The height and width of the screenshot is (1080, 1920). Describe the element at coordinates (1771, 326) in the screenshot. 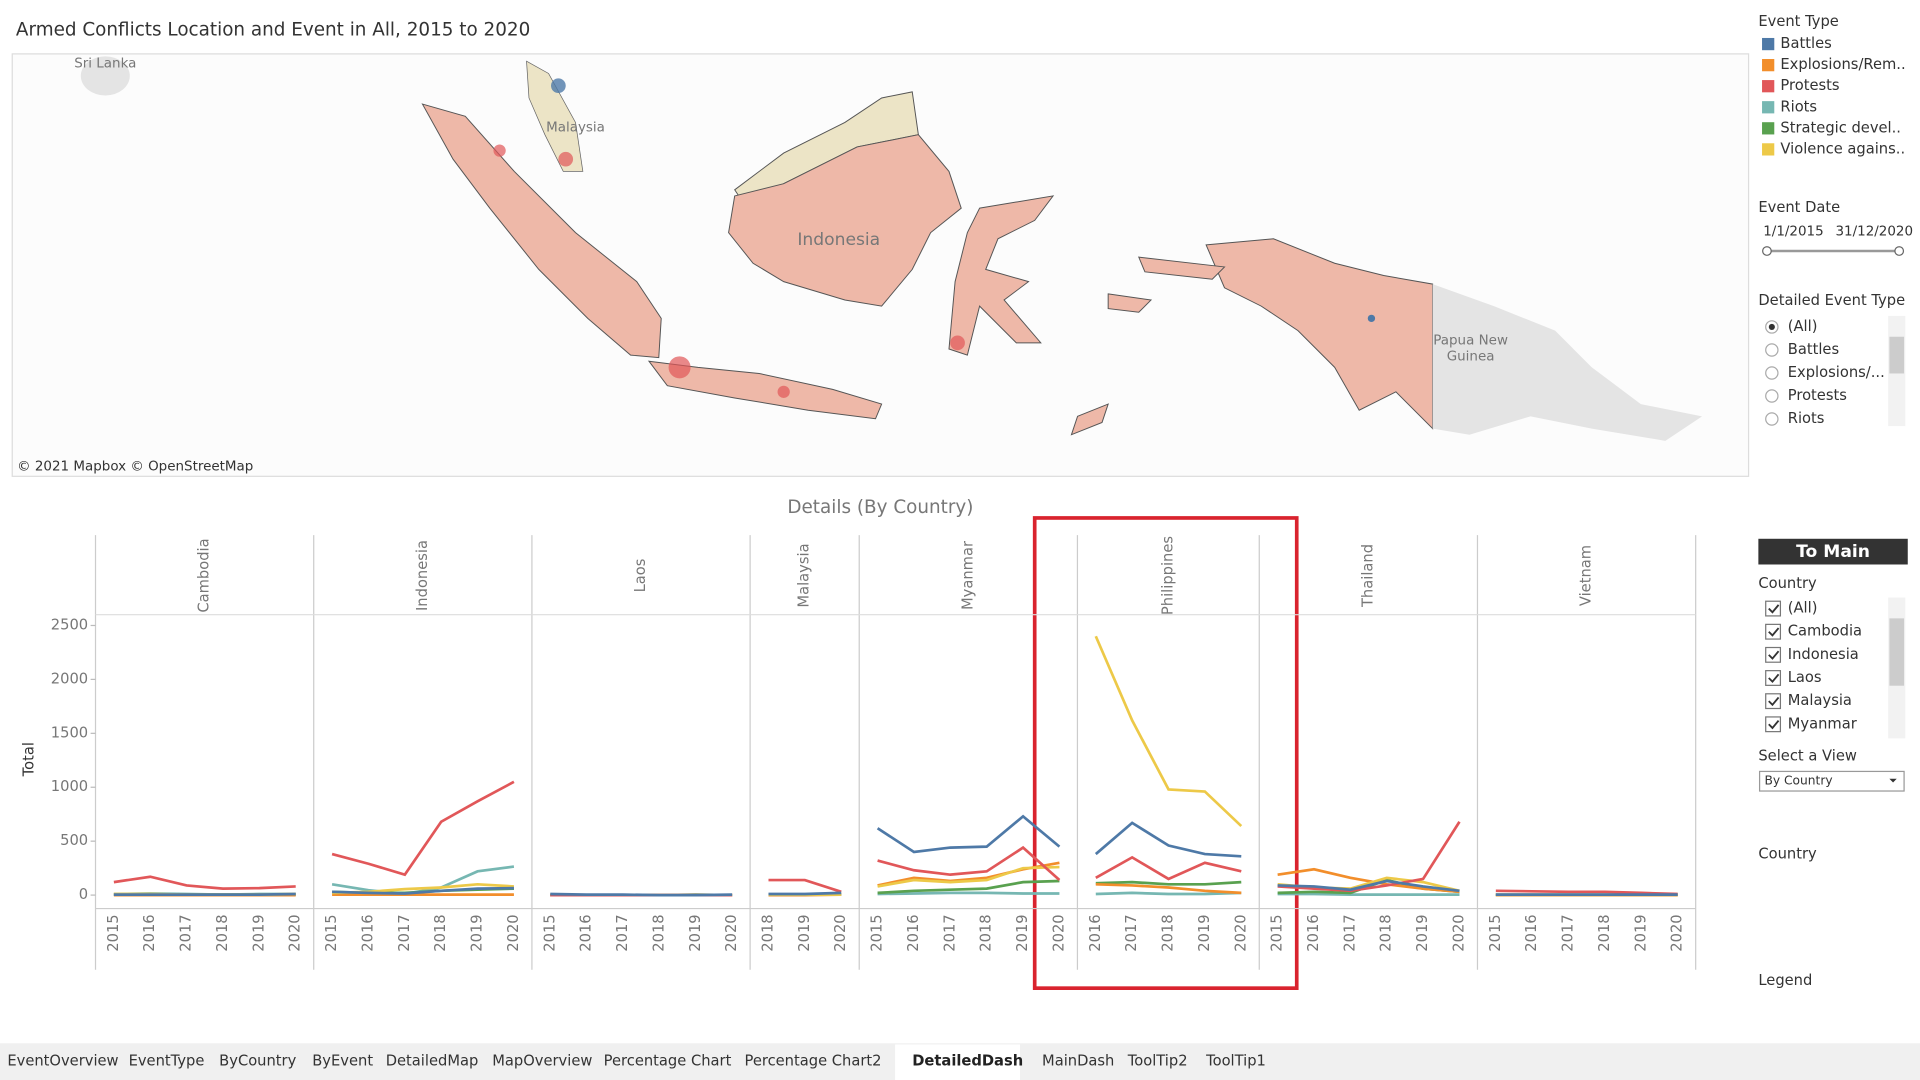

I see `radio-dot` at that location.